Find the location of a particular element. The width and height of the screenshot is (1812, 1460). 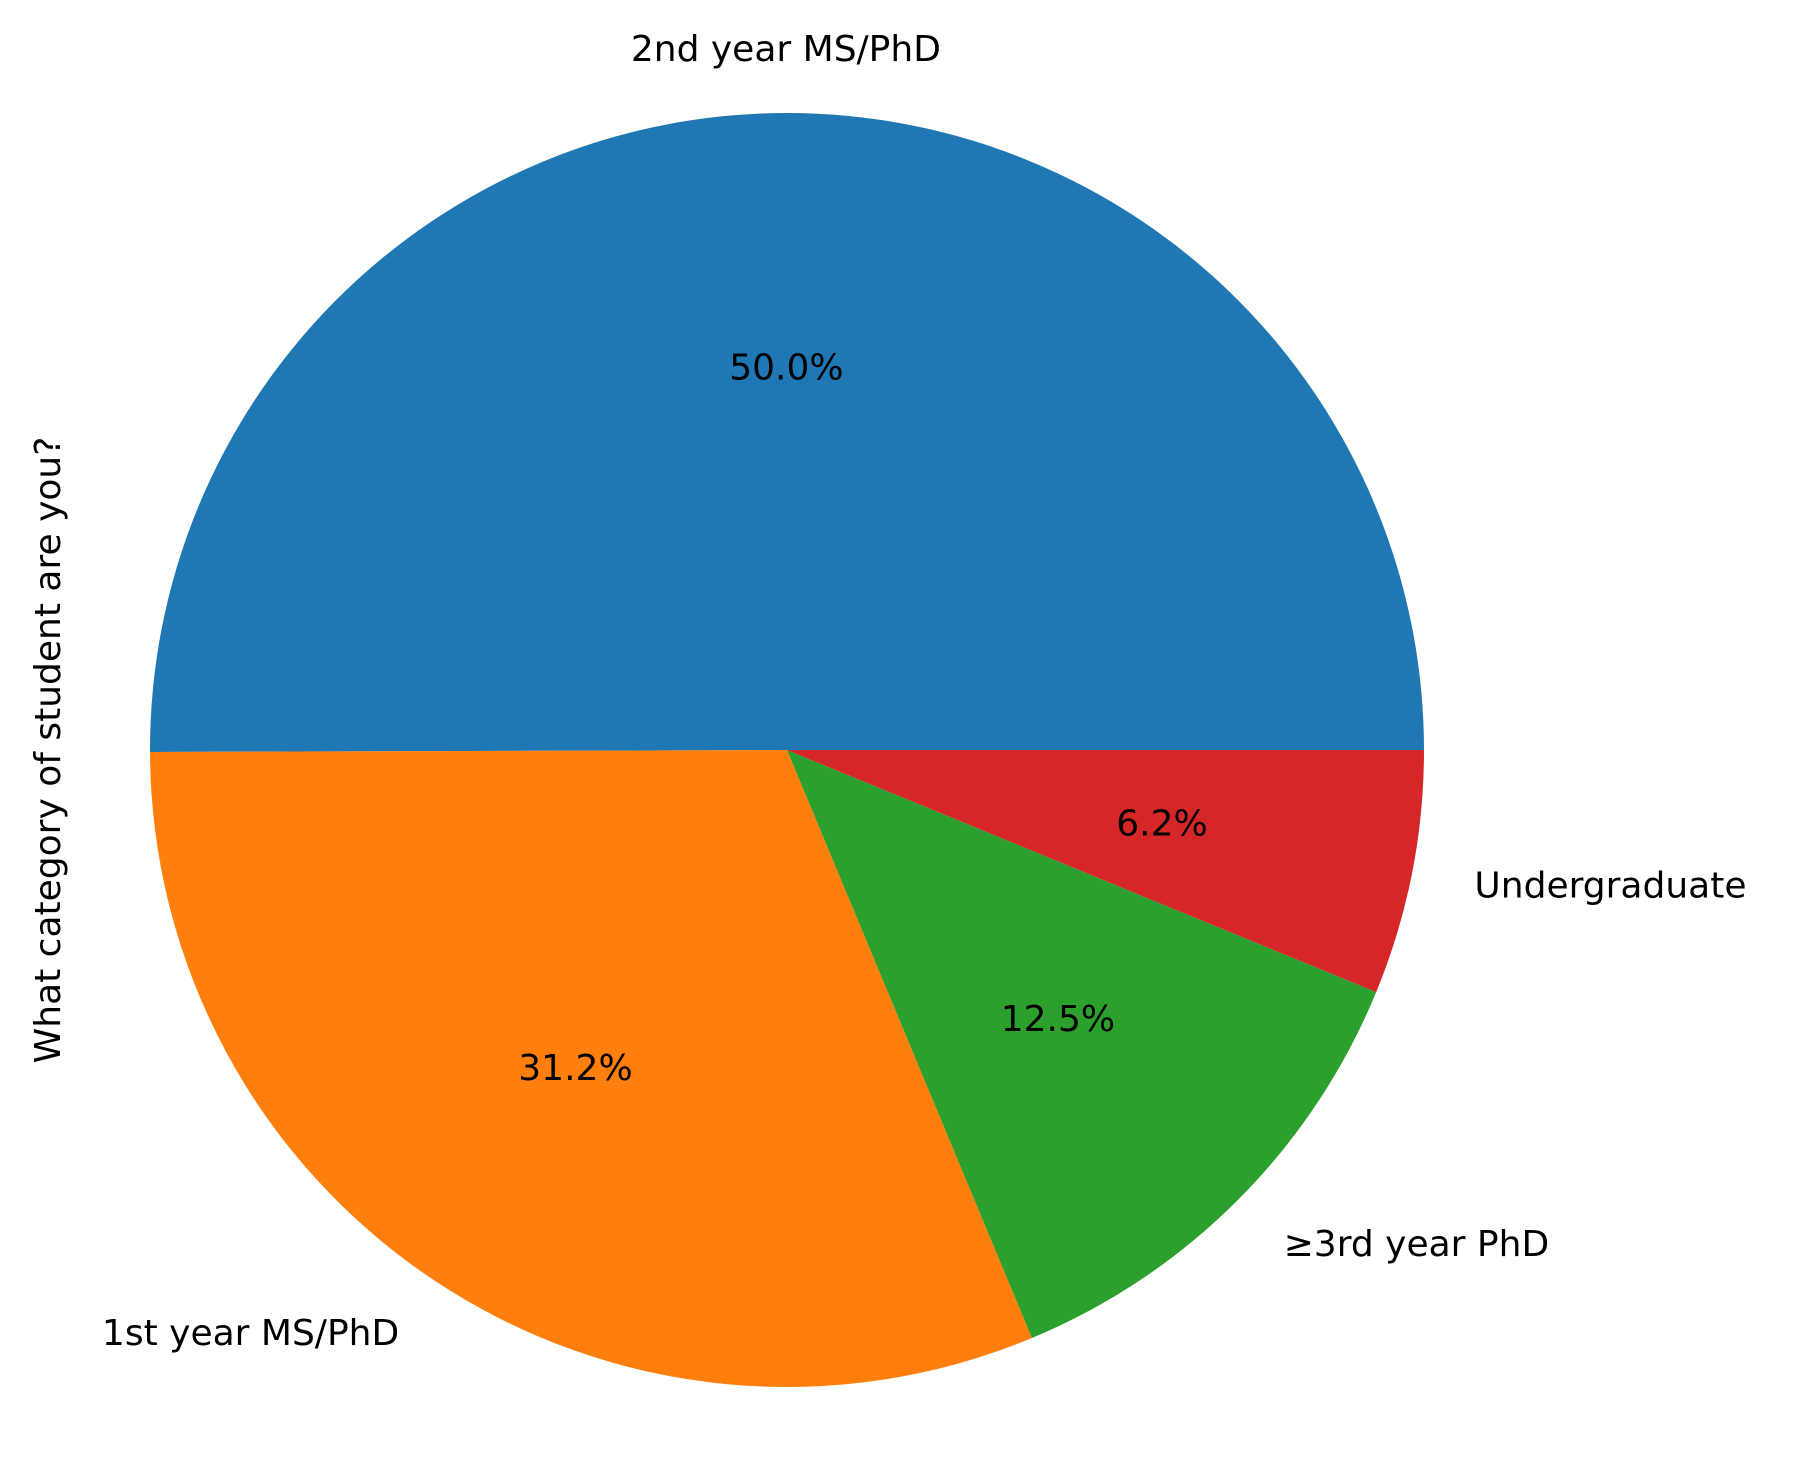

pie-pct-label-3: 6.2% is located at coordinates (1161, 824).